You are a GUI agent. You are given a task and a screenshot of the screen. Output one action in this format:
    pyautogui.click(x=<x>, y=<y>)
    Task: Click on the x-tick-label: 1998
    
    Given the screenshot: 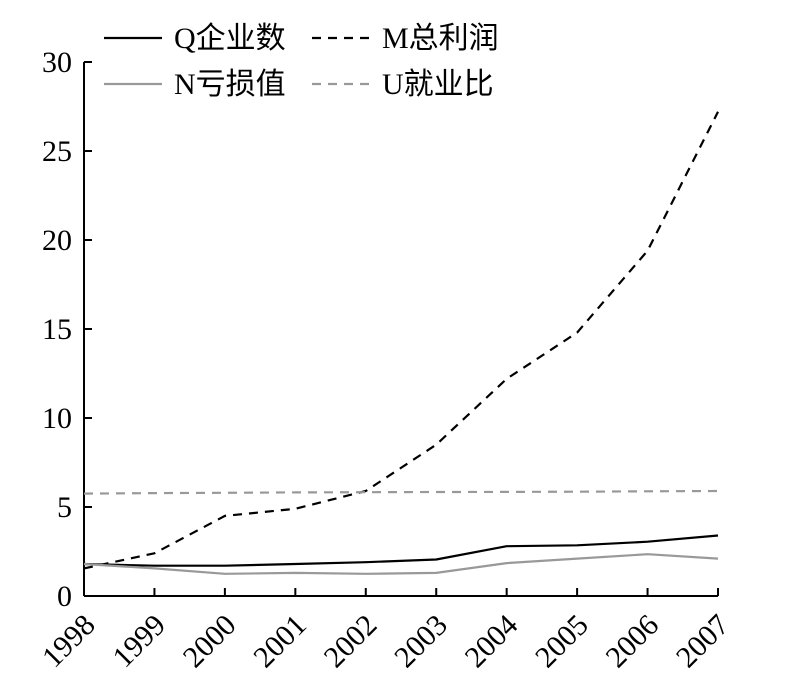 What is the action you would take?
    pyautogui.click(x=69, y=641)
    